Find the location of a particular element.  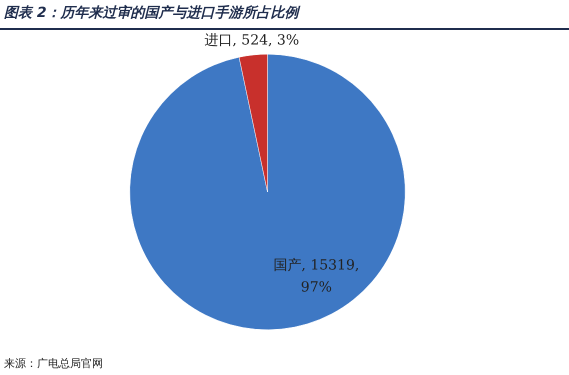

slice-label: 国产, 15319, 97% is located at coordinates (316, 277).